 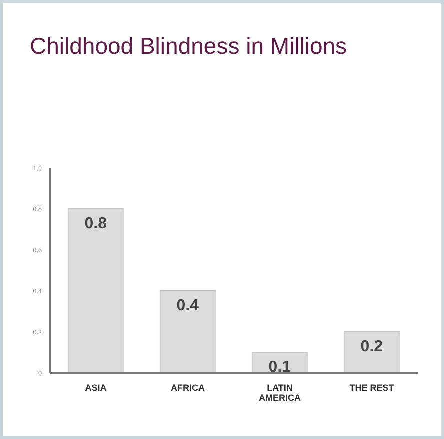 What do you see at coordinates (189, 46) in the screenshot?
I see `chart-title: Childhood Blindness in Millions` at bounding box center [189, 46].